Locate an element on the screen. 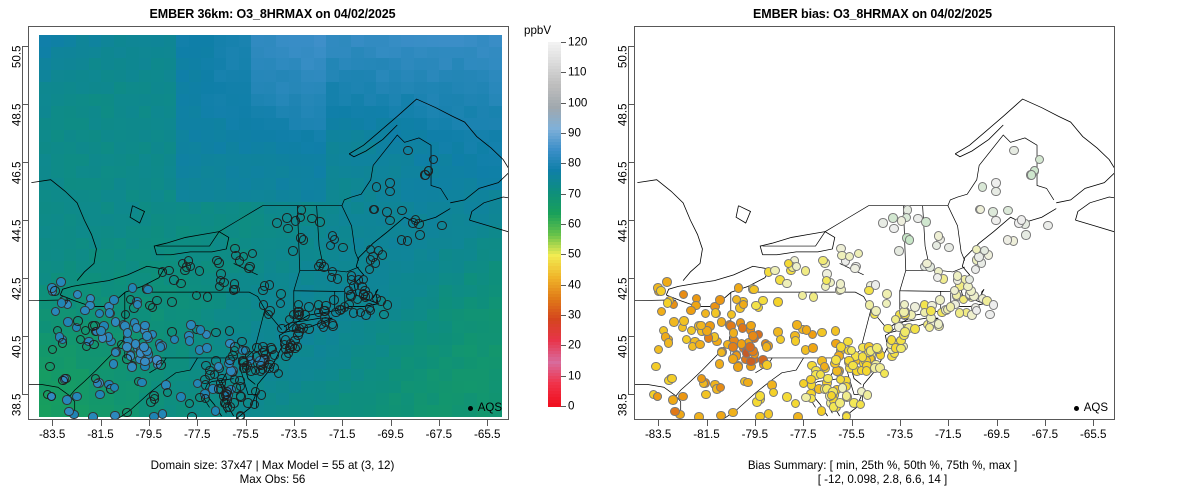 Image resolution: width=1200 pixels, height=502 pixels. colorbar-tick-label: 50 is located at coordinates (574, 254).